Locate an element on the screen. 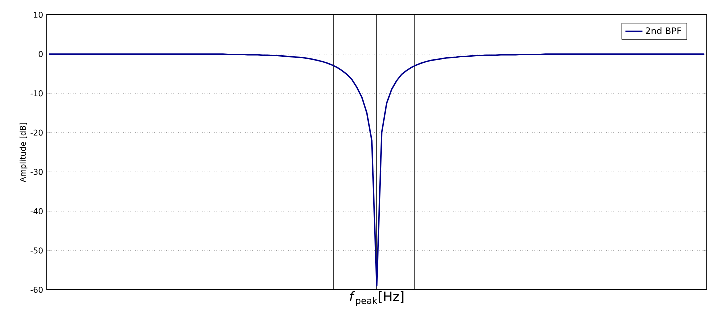 The height and width of the screenshot is (324, 720). legend-label: 2nd BPF is located at coordinates (664, 30).